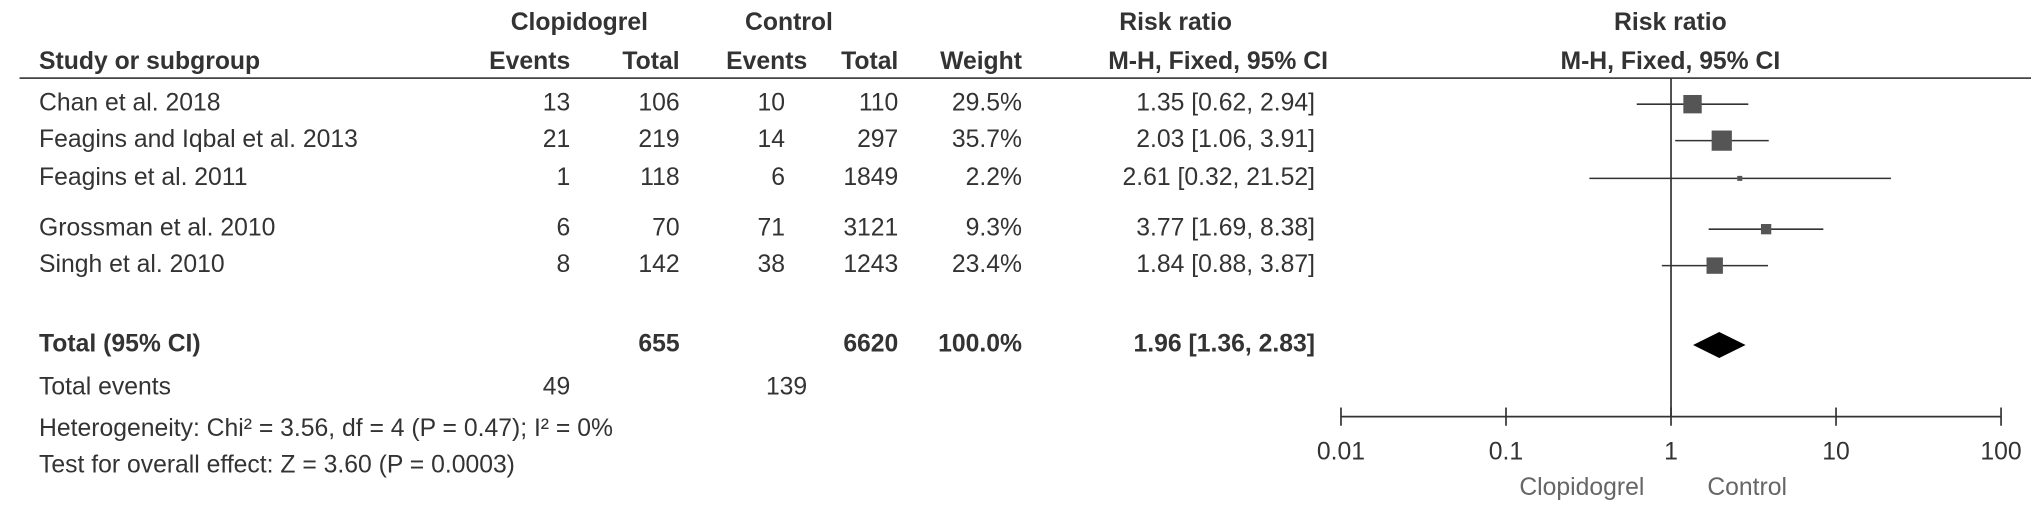 This screenshot has height=513, width=2031. I want to click on ctl-events: 6, so click(778, 177).